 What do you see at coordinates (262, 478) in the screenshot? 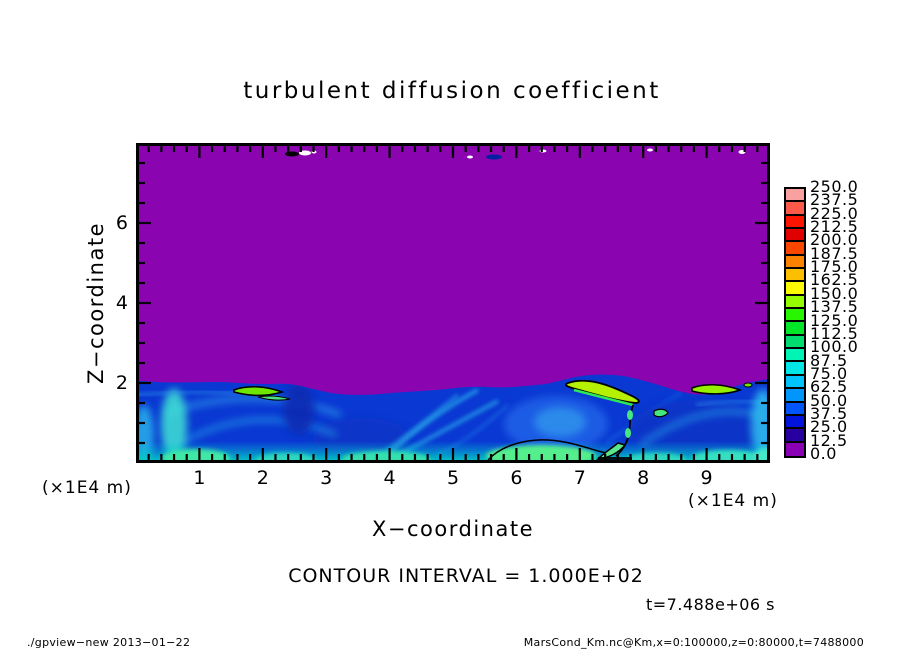
I see `x-tick-label: 2` at bounding box center [262, 478].